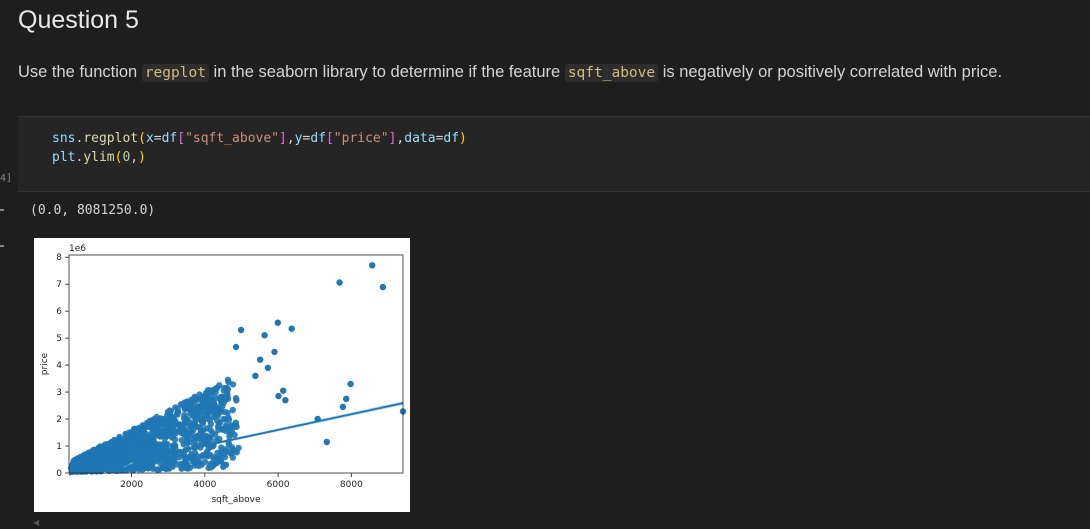  I want to click on output-collapse-marker, so click(2, 210).